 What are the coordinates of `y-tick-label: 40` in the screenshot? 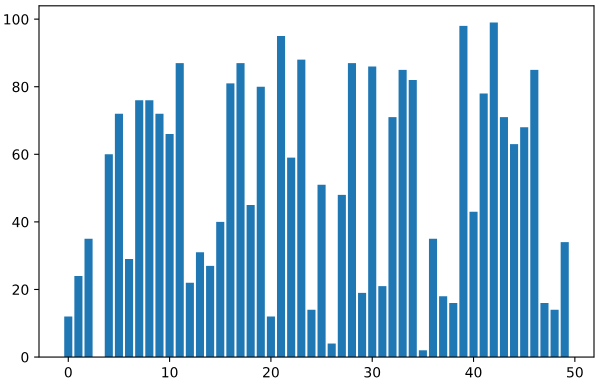 It's located at (20, 222).